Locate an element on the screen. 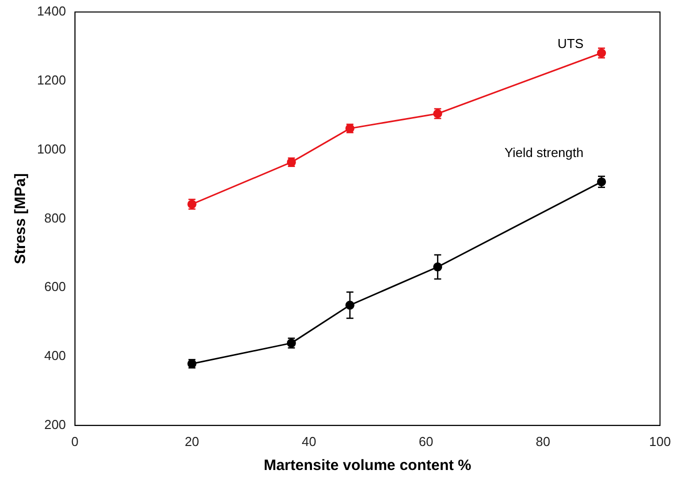 The image size is (678, 483). x-tick-label: 100 is located at coordinates (660, 441).